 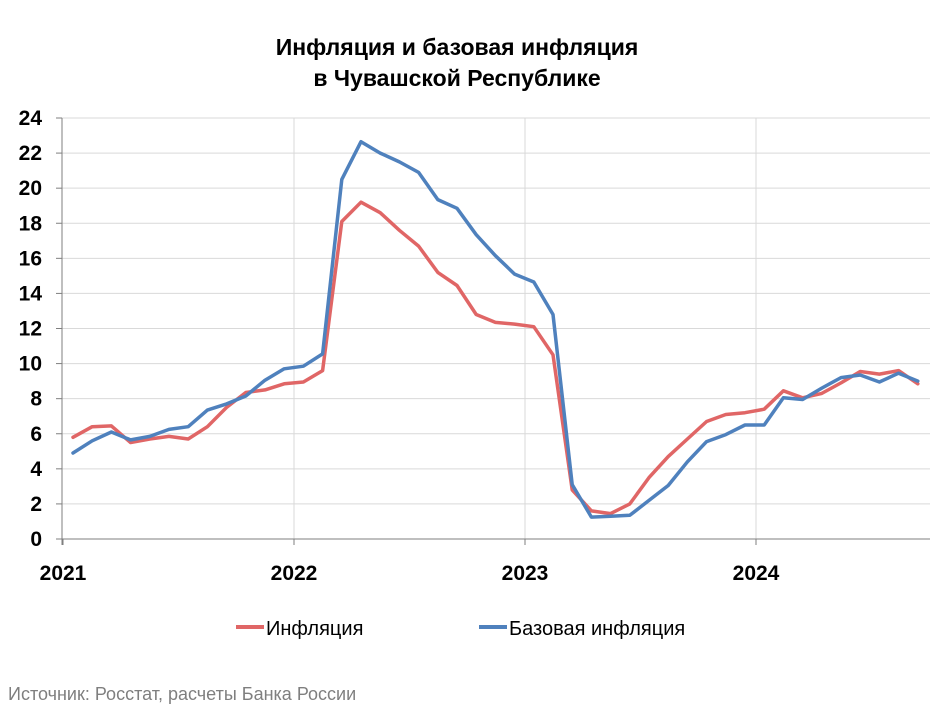 I want to click on chart-title-line2: в Чувашской Республике, so click(x=456, y=78).